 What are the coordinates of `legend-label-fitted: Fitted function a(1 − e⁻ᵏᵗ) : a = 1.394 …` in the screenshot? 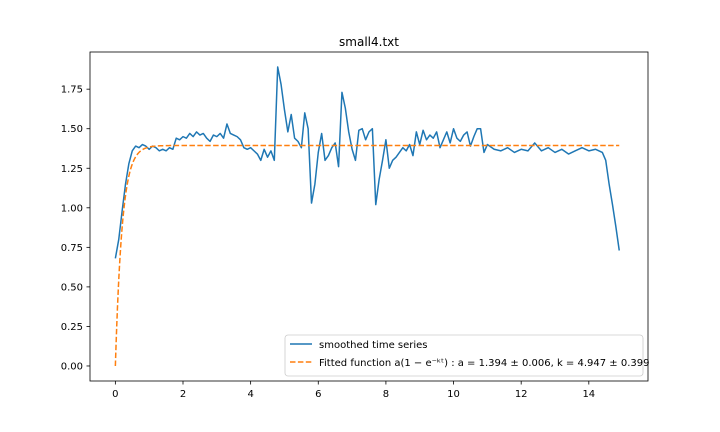 It's located at (484, 363).